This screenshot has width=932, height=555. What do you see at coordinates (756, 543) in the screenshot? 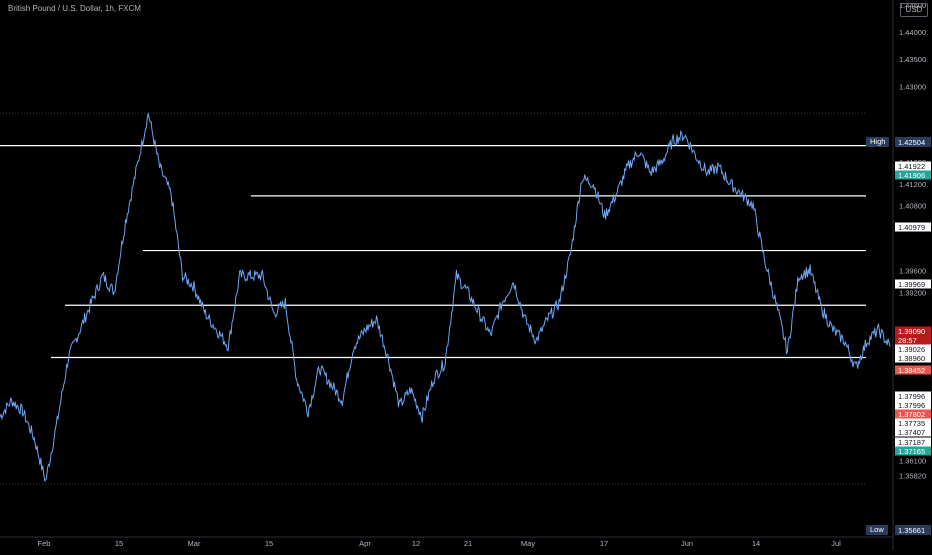
I see `x-tick-label: 14` at bounding box center [756, 543].